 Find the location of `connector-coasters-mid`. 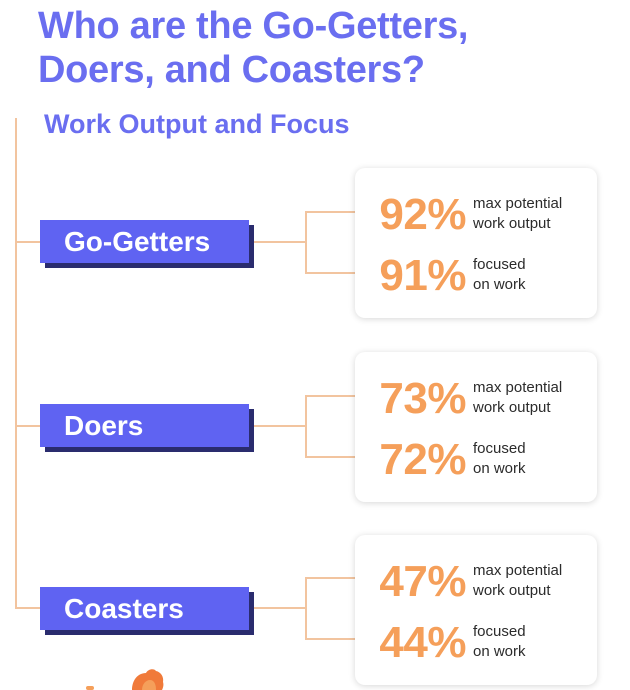

connector-coasters-mid is located at coordinates (277, 608).